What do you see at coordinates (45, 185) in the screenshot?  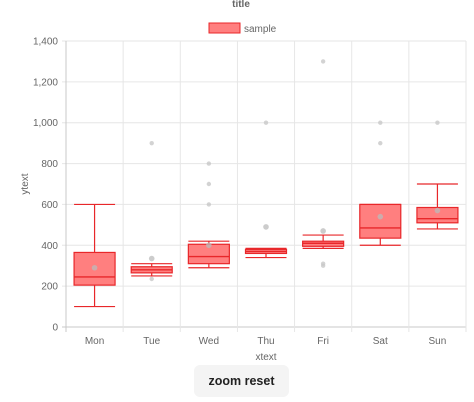 I see `y-axis: 0 200 400 600 800 1,000 1,200 1,400` at bounding box center [45, 185].